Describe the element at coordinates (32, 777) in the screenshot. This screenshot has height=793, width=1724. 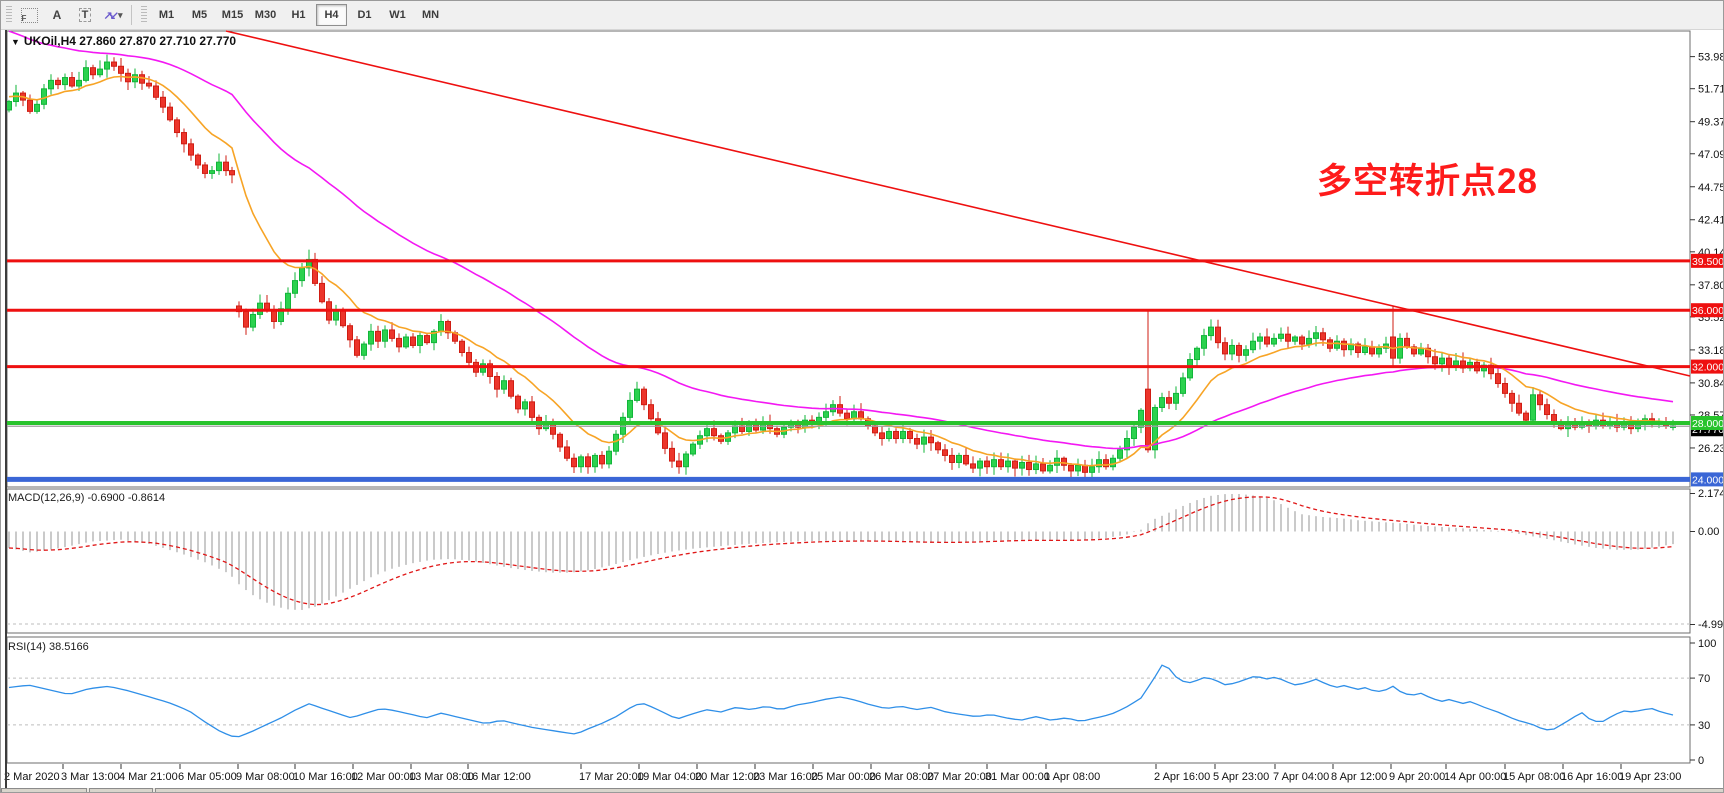
I see `svg-text: 2 Mar 2020` at that location.